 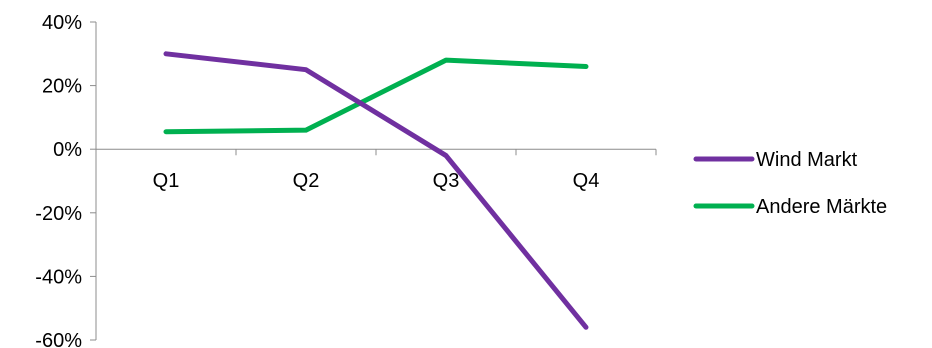 I want to click on x-tick-label: Q2, so click(x=306, y=181).